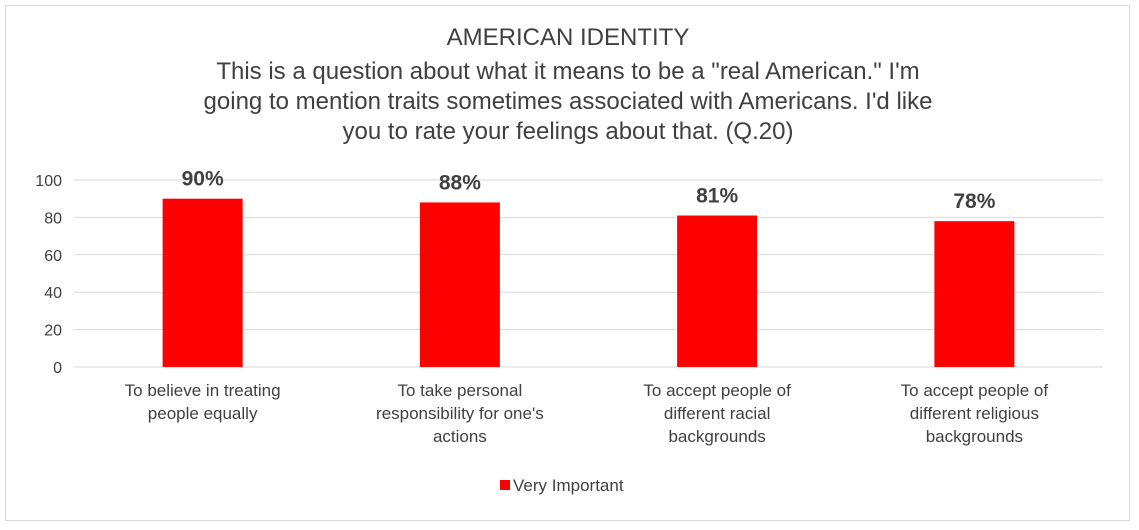 Image resolution: width=1139 pixels, height=530 pixels. What do you see at coordinates (460, 182) in the screenshot?
I see `data-label: 88%` at bounding box center [460, 182].